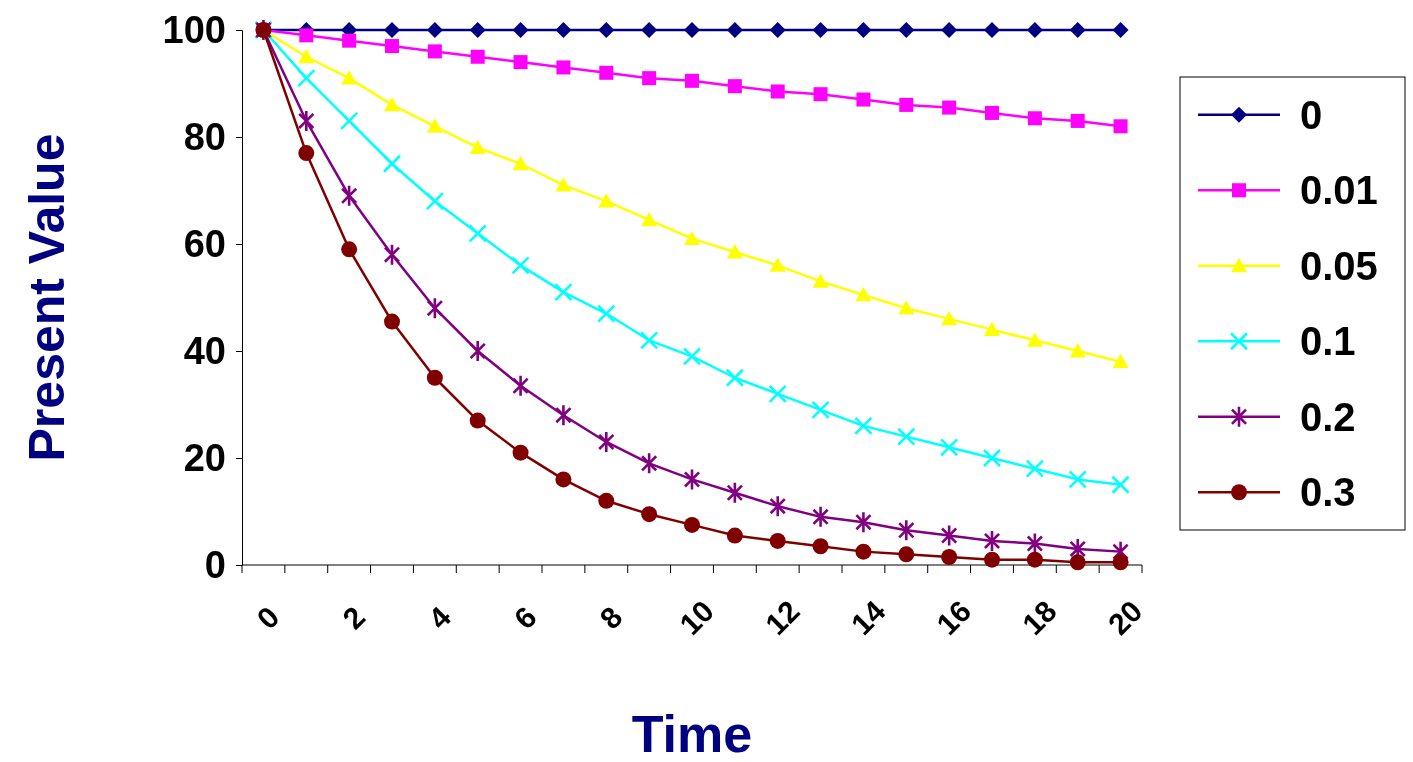 This screenshot has width=1413, height=762. I want to click on legend-label: 0.2, so click(1328, 416).